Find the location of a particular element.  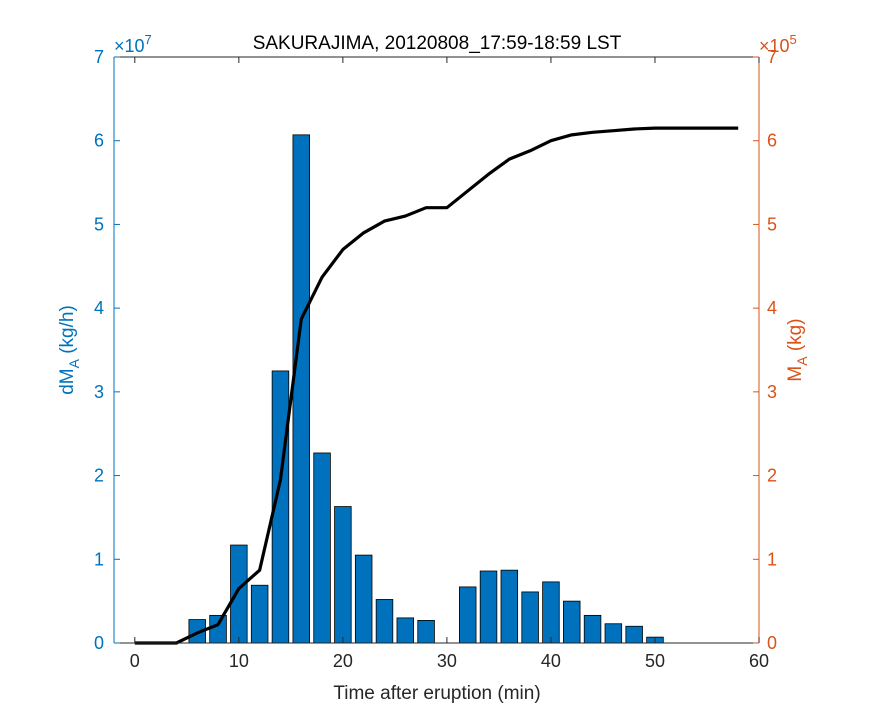

right-tick-label-7: 7 is located at coordinates (772, 57).